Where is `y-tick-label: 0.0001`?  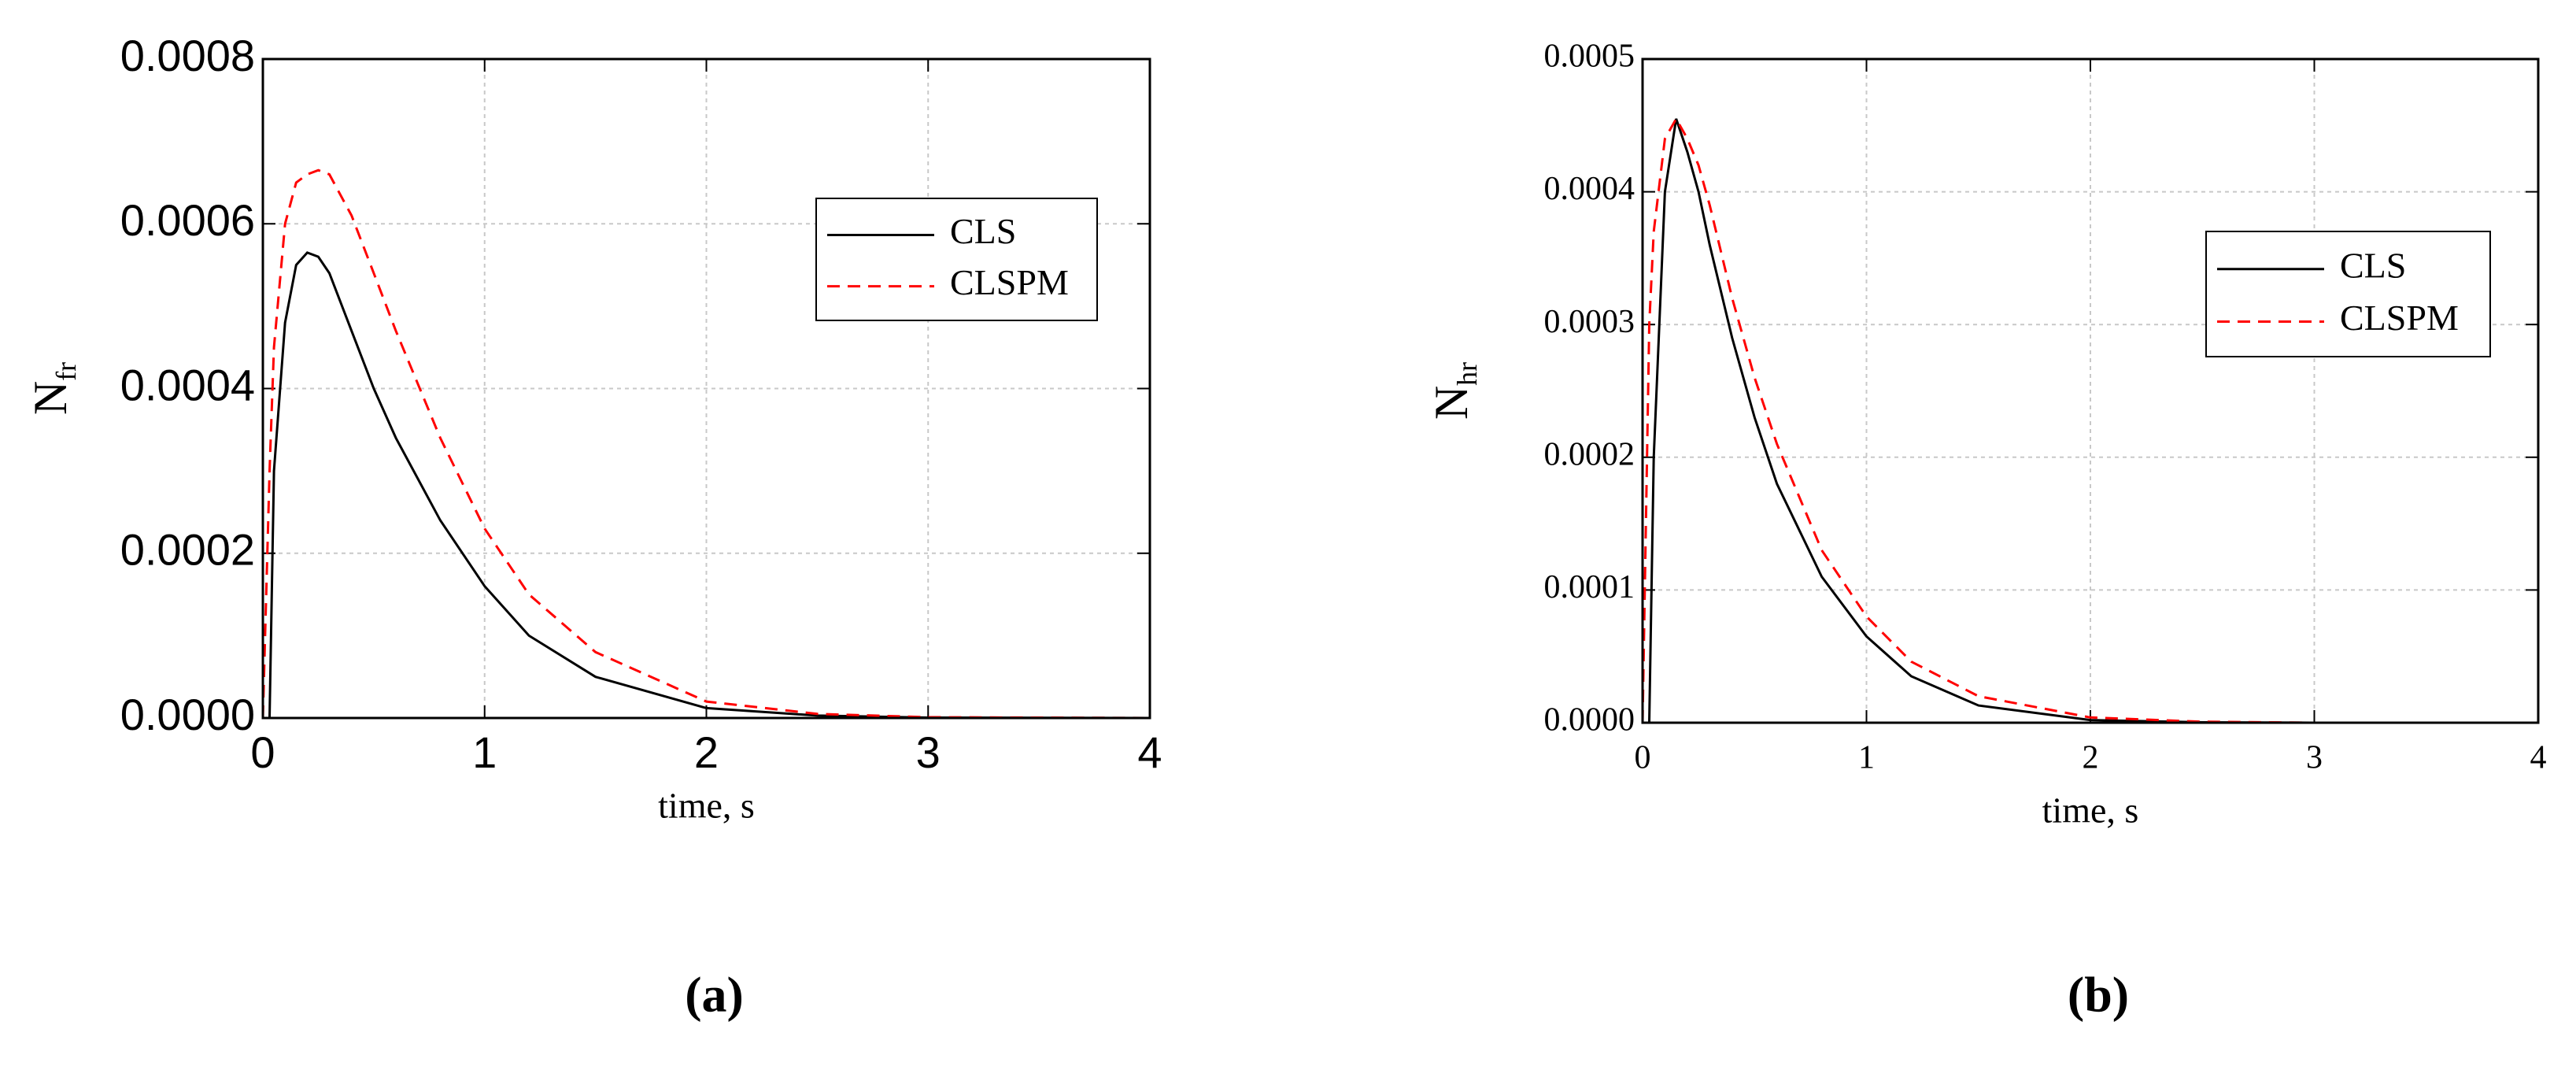
y-tick-label: 0.0001 is located at coordinates (1589, 587).